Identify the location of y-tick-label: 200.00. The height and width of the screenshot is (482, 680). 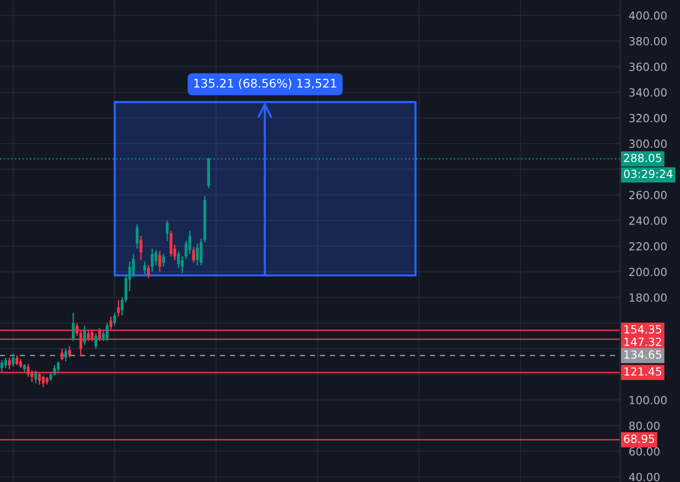
(648, 272).